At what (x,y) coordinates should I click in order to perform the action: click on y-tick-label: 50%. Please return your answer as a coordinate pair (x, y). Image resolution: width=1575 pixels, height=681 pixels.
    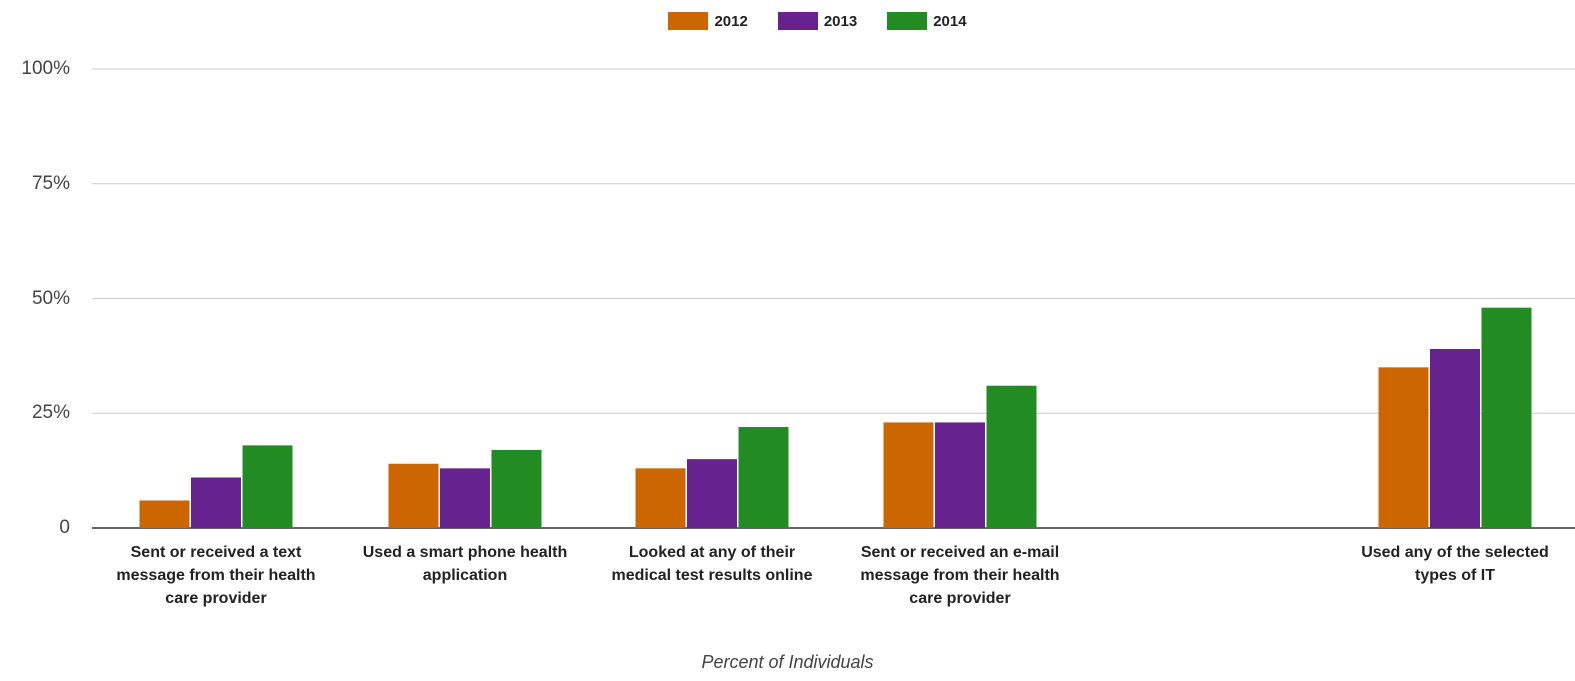
    Looking at the image, I should click on (50, 298).